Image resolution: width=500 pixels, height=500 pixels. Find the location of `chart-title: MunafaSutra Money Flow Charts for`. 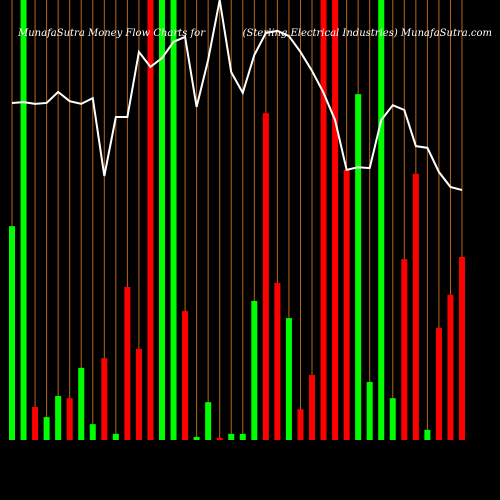

chart-title: MunafaSutra Money Flow Charts for is located at coordinates (111, 33).